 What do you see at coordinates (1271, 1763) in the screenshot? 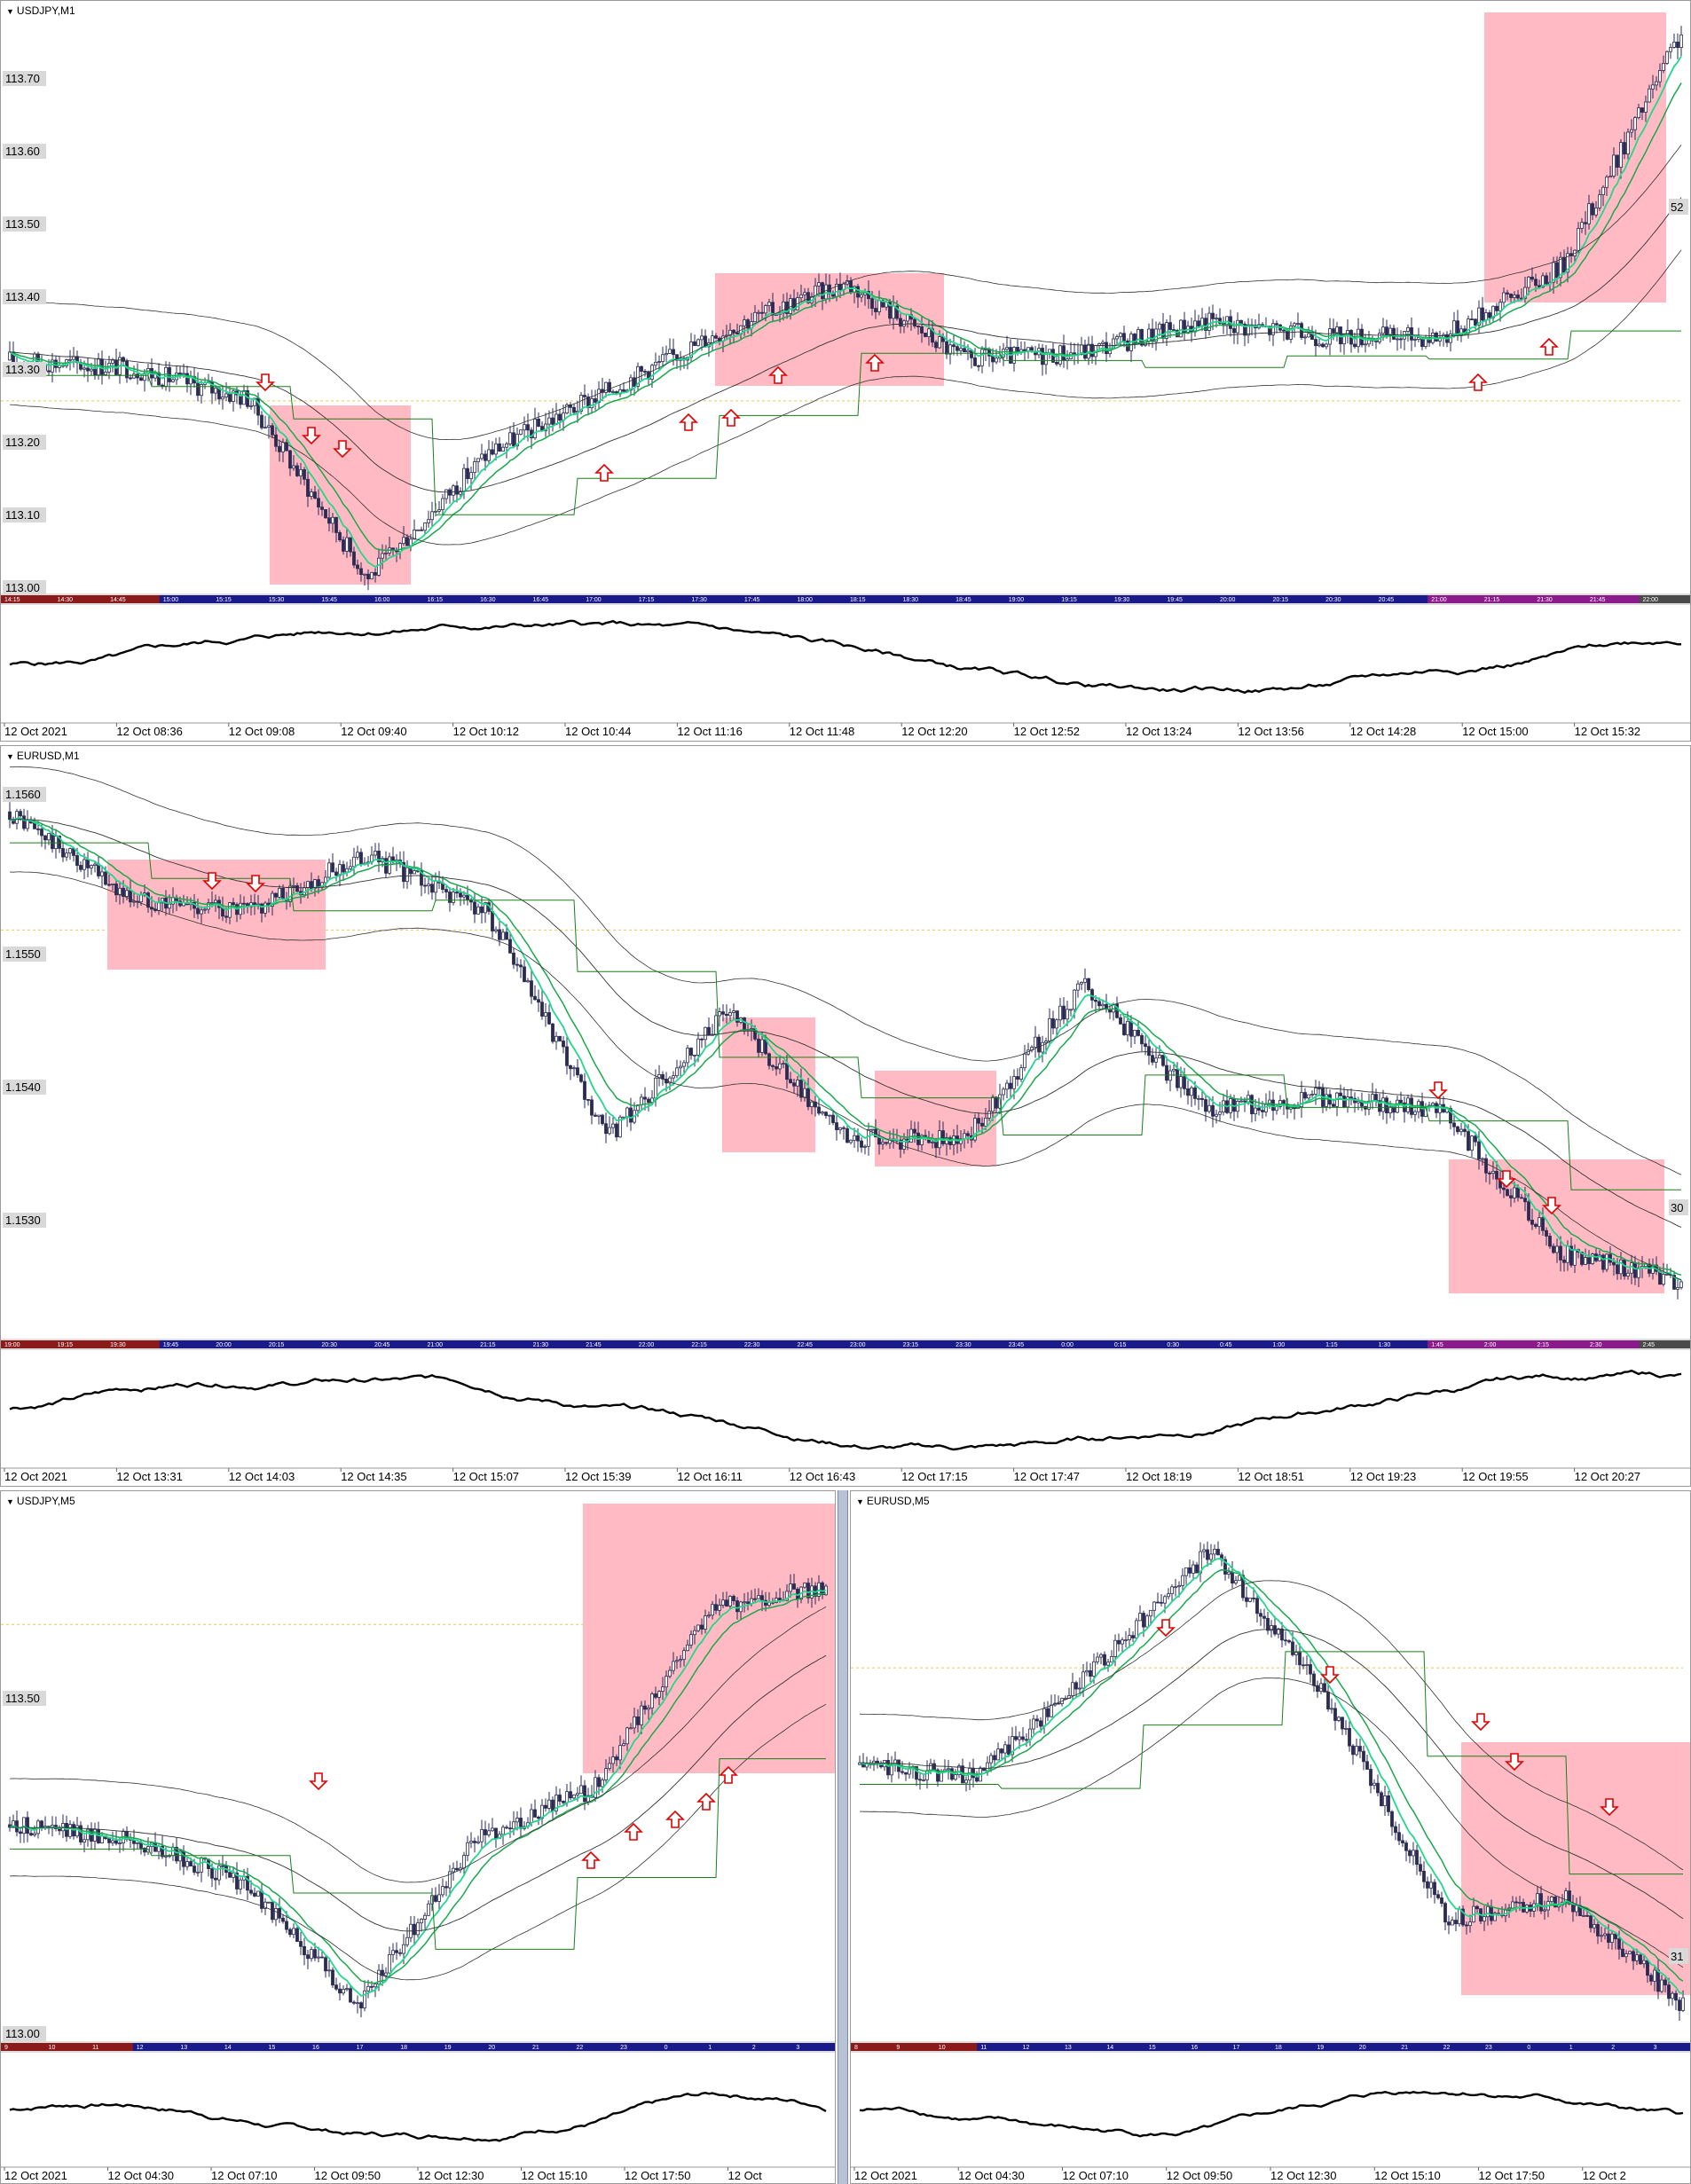
I see `step-line` at bounding box center [1271, 1763].